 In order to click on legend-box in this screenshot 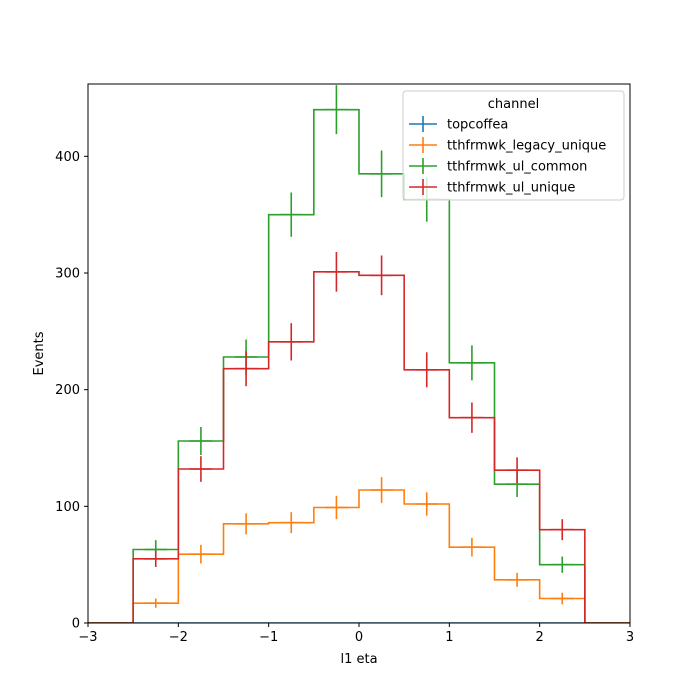, I will do `click(513, 145)`.